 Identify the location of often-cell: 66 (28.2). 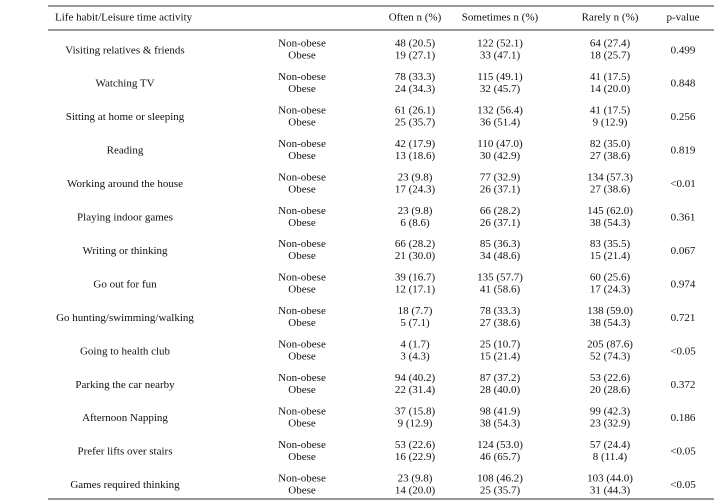
(415, 244).